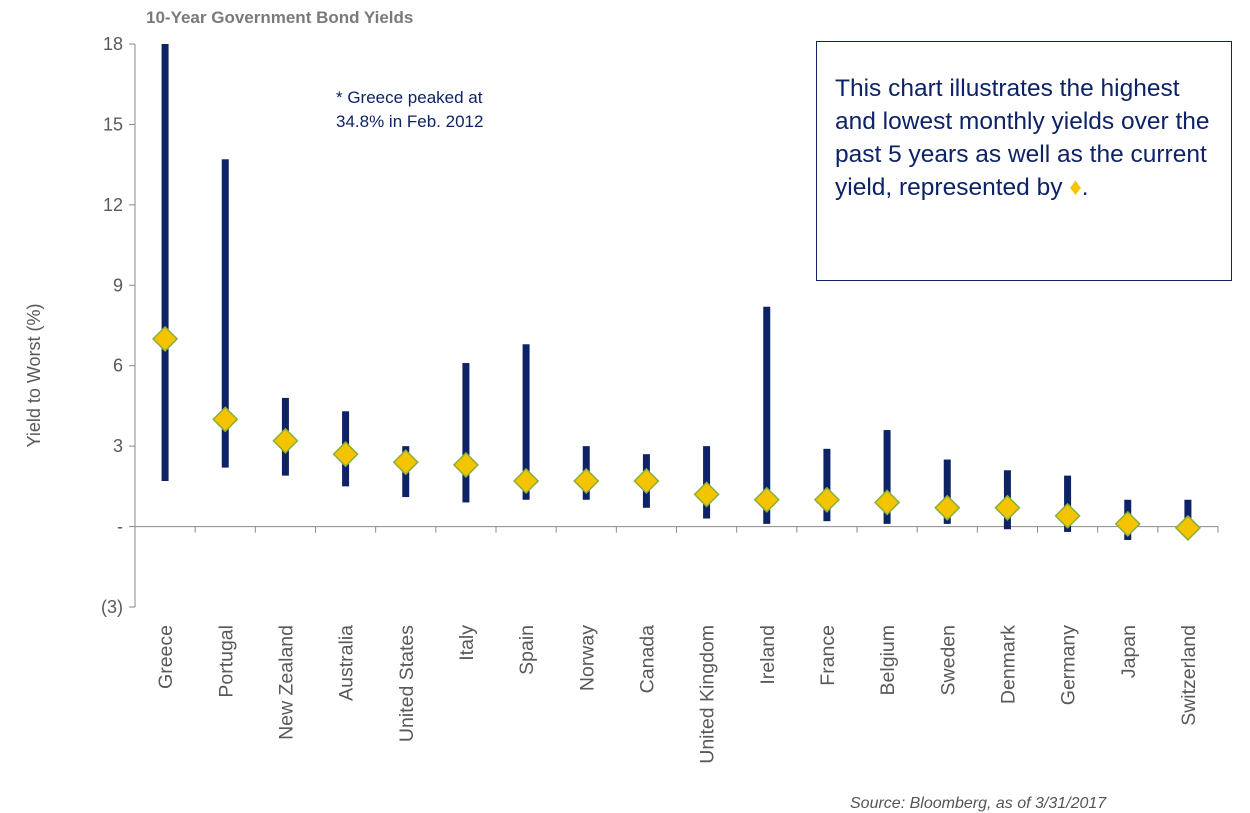  Describe the element at coordinates (409, 110) in the screenshot. I see `greece-peak-note: * Greece peaked at 34.8% in Feb. 2012` at that location.